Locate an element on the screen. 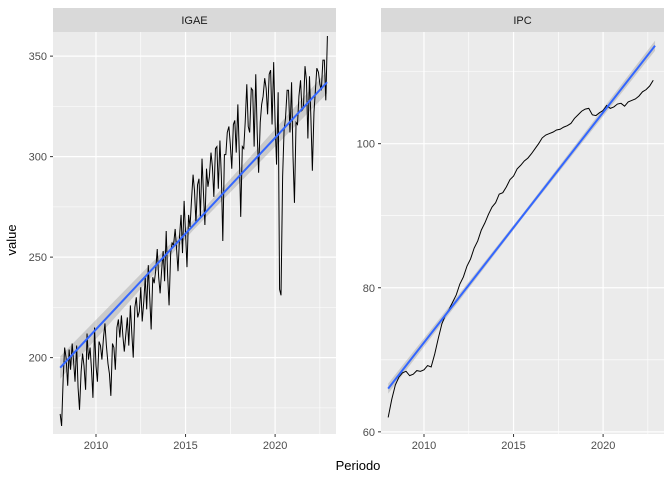 This screenshot has width=672, height=480. y-tick-label: 60 is located at coordinates (369, 433).